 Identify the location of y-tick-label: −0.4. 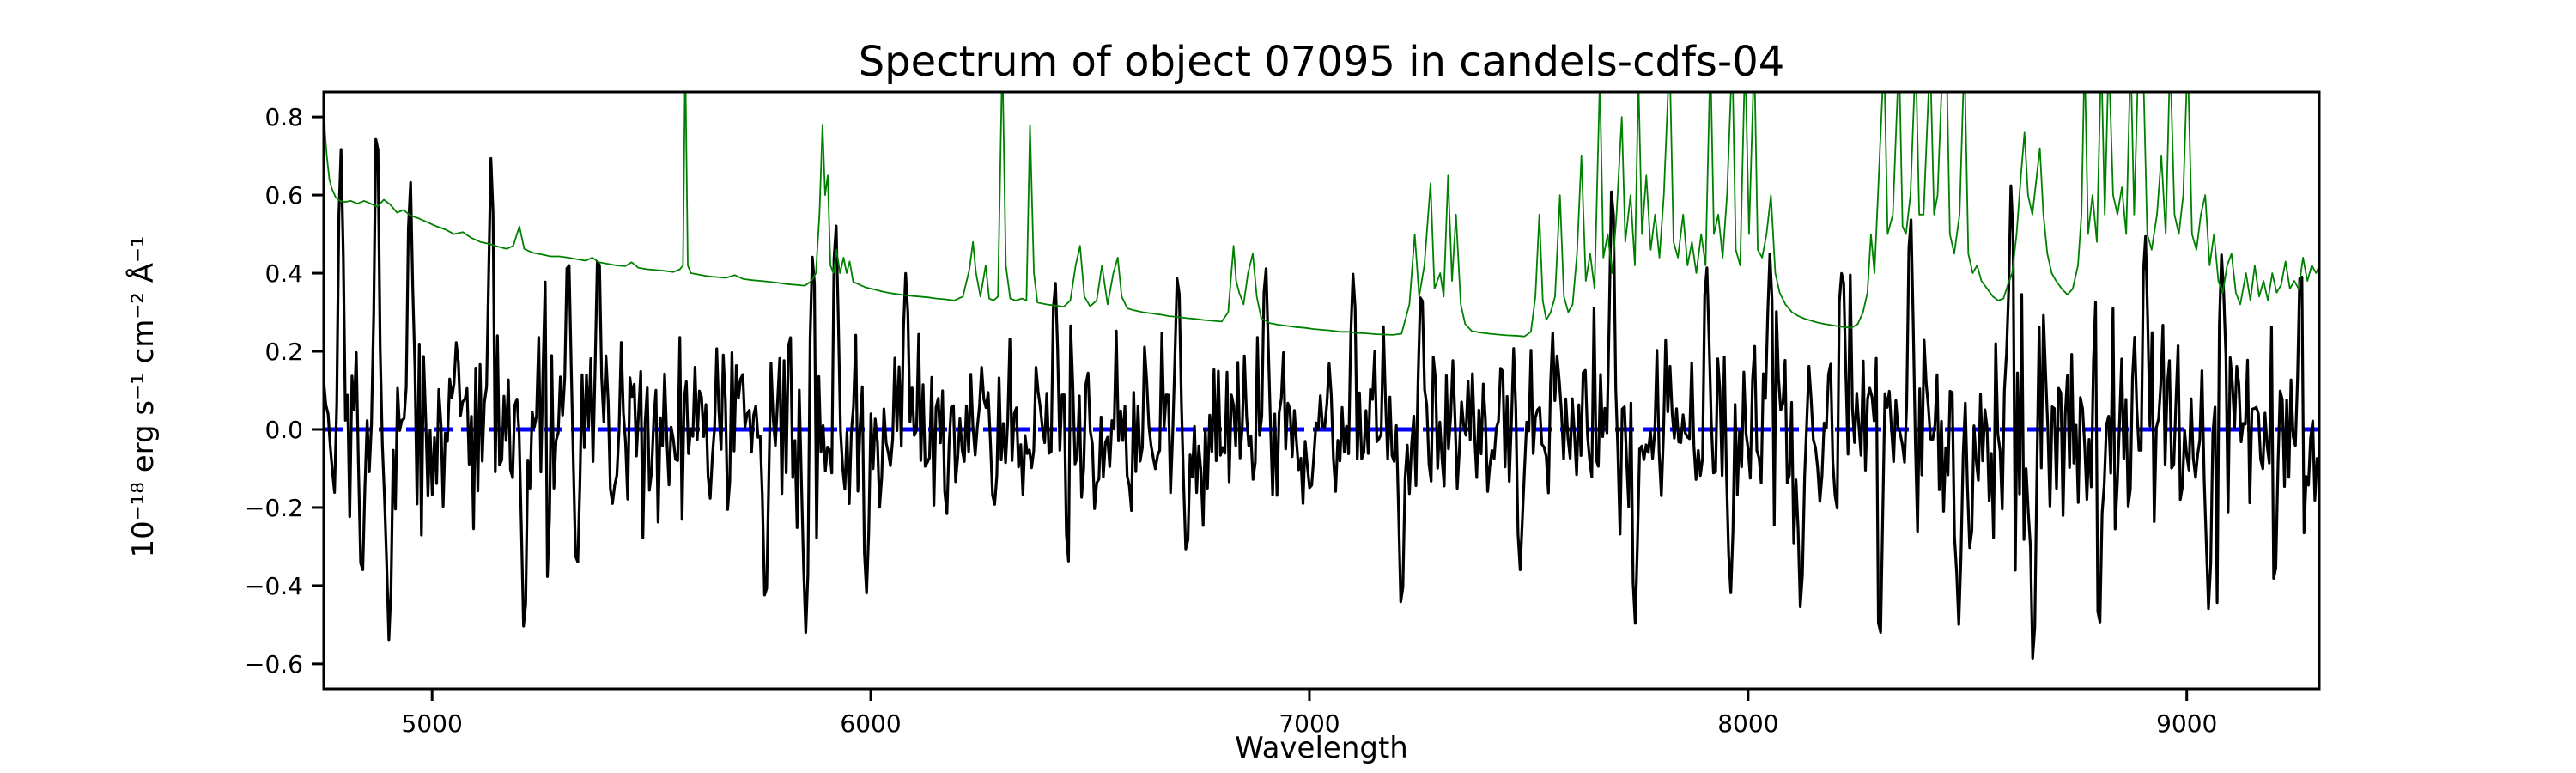
(274, 586).